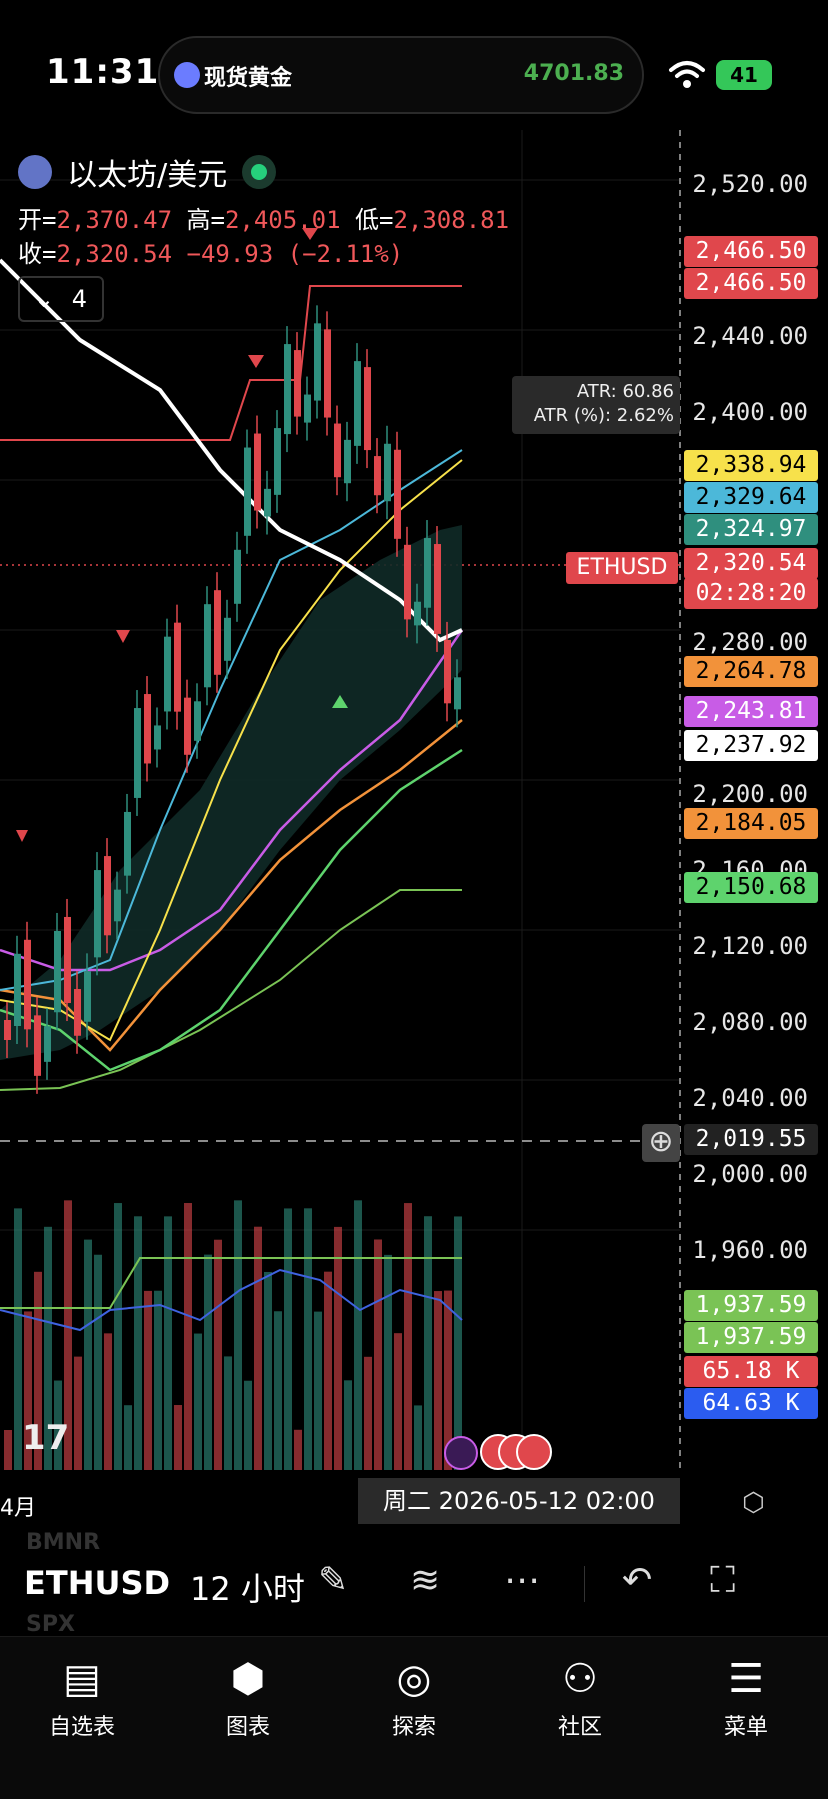 This screenshot has width=828, height=1799. Describe the element at coordinates (79, 299) in the screenshot. I see `indicator-count: 4` at that location.